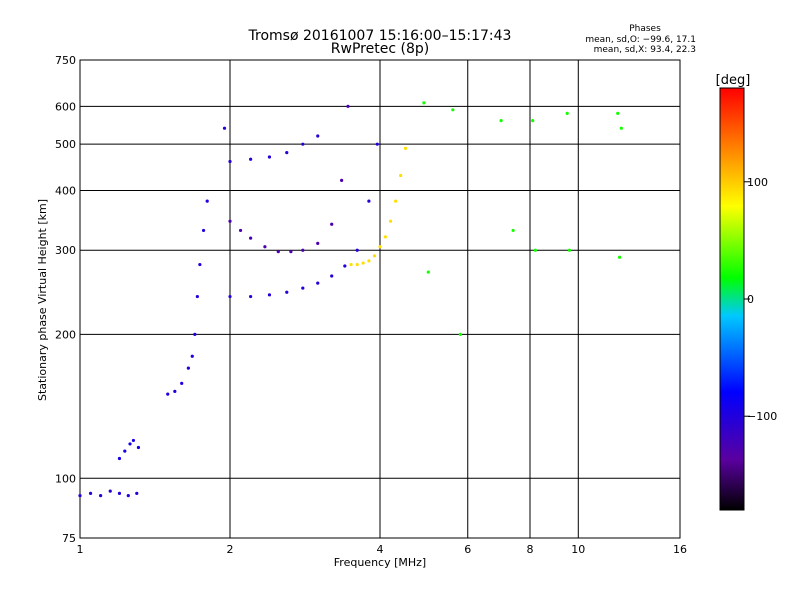 Image resolution: width=800 pixels, height=600 pixels. Describe the element at coordinates (42, 300) in the screenshot. I see `y-axis-label: Stationary phase Virtual Height [km]` at that location.